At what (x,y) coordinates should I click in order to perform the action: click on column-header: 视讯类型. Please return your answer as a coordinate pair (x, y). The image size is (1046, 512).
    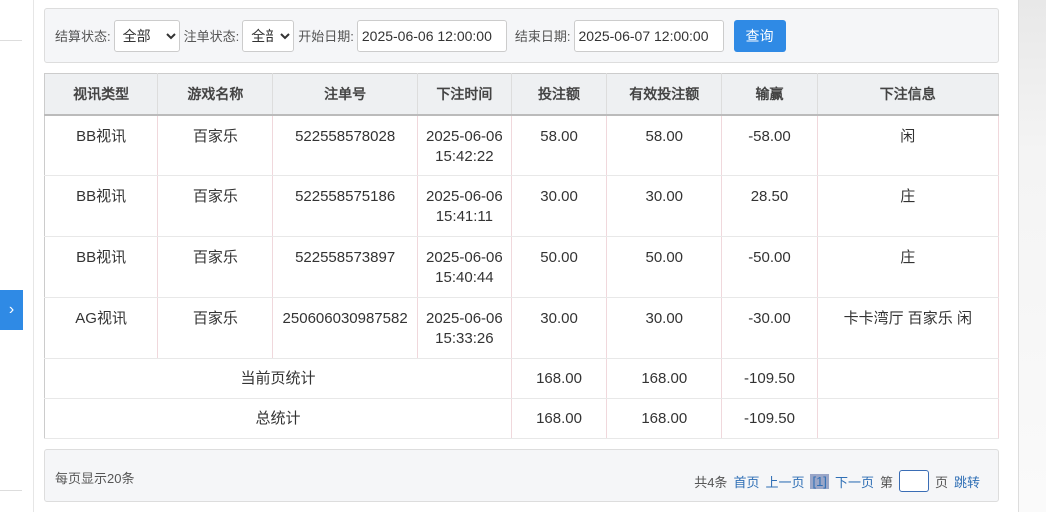
    Looking at the image, I should click on (101, 94).